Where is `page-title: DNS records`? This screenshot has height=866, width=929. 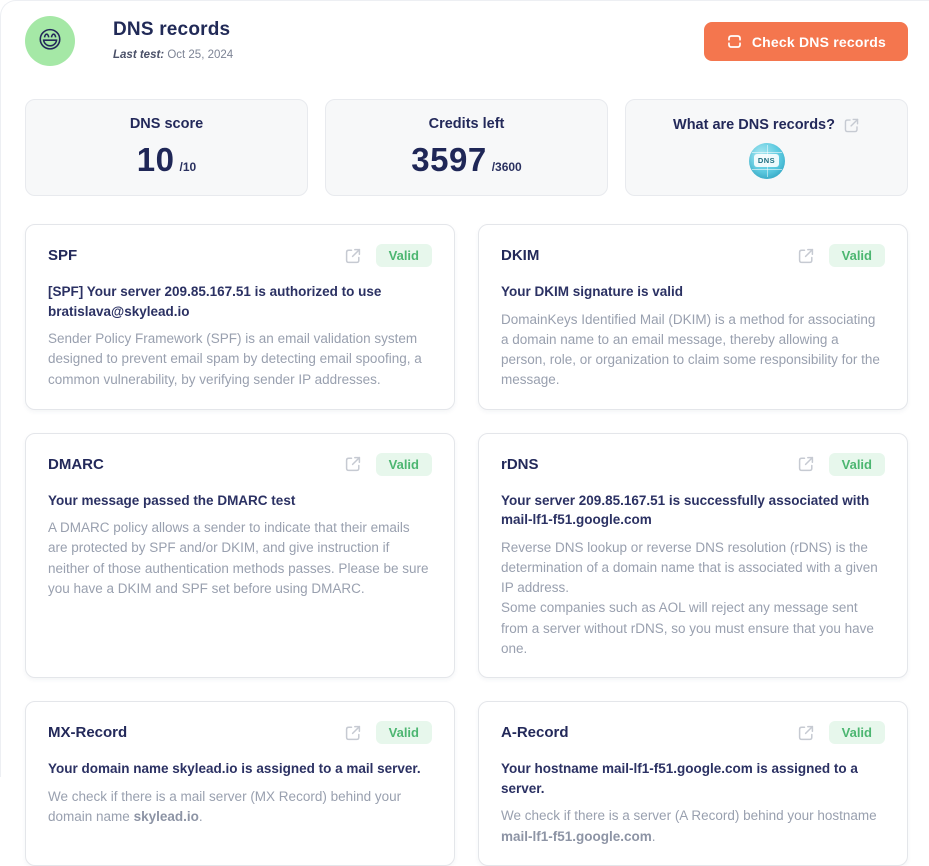 page-title: DNS records is located at coordinates (172, 29).